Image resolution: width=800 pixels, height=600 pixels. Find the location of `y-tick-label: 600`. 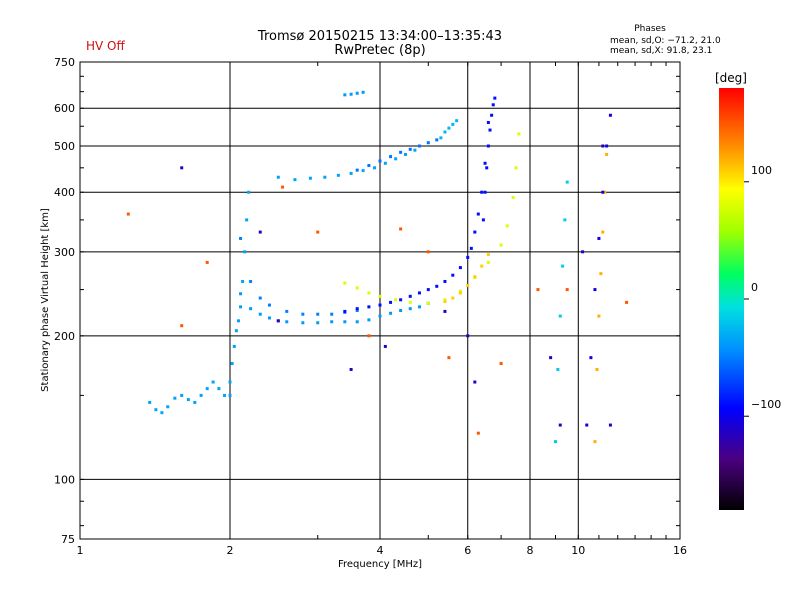

y-tick-label: 600 is located at coordinates (64, 108).